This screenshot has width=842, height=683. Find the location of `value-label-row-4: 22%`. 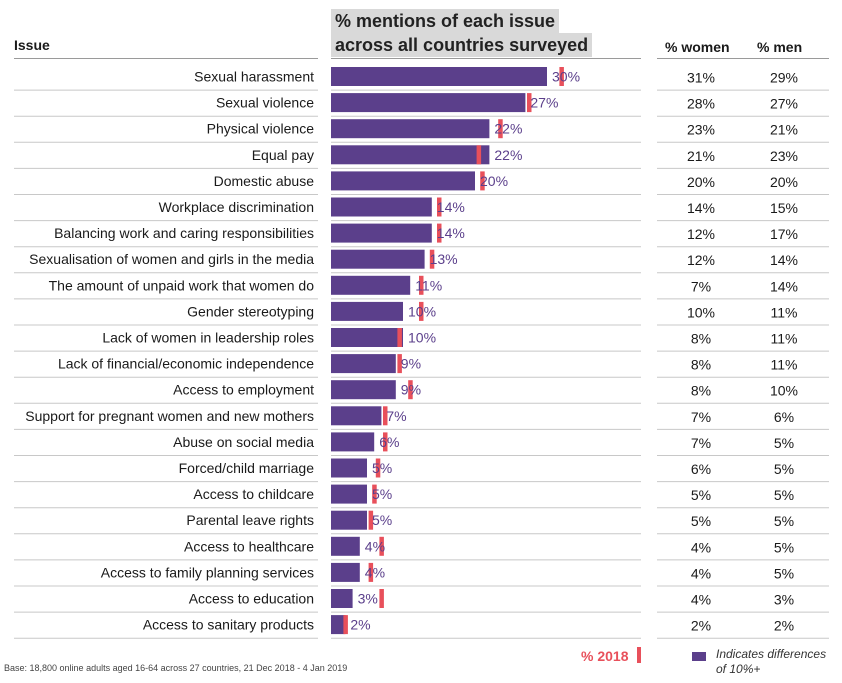

value-label-row-4: 22% is located at coordinates (508, 155).